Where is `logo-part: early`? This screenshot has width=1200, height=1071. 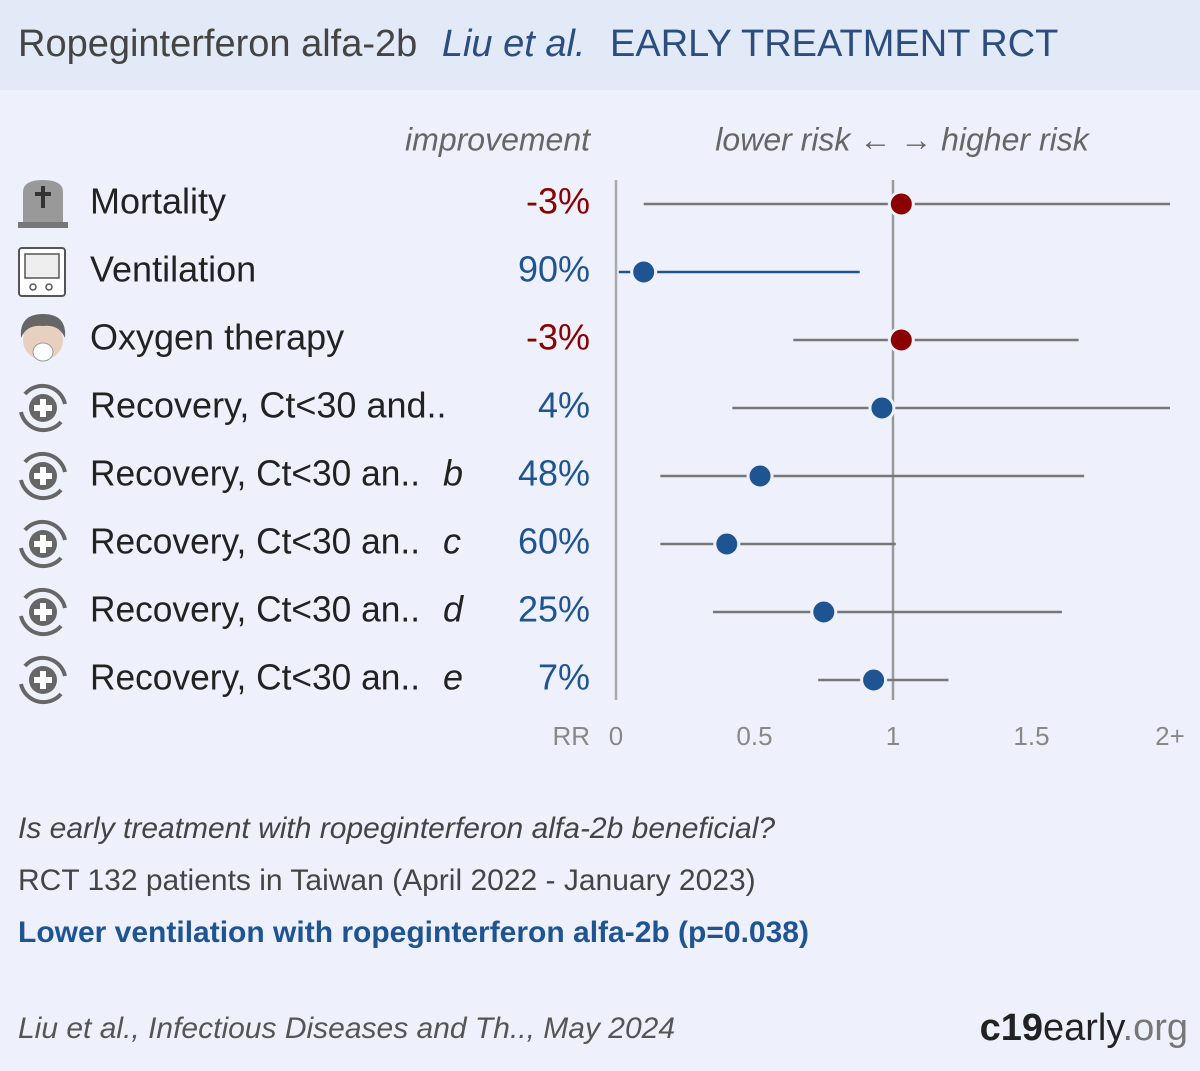
logo-part: early is located at coordinates (1084, 1028).